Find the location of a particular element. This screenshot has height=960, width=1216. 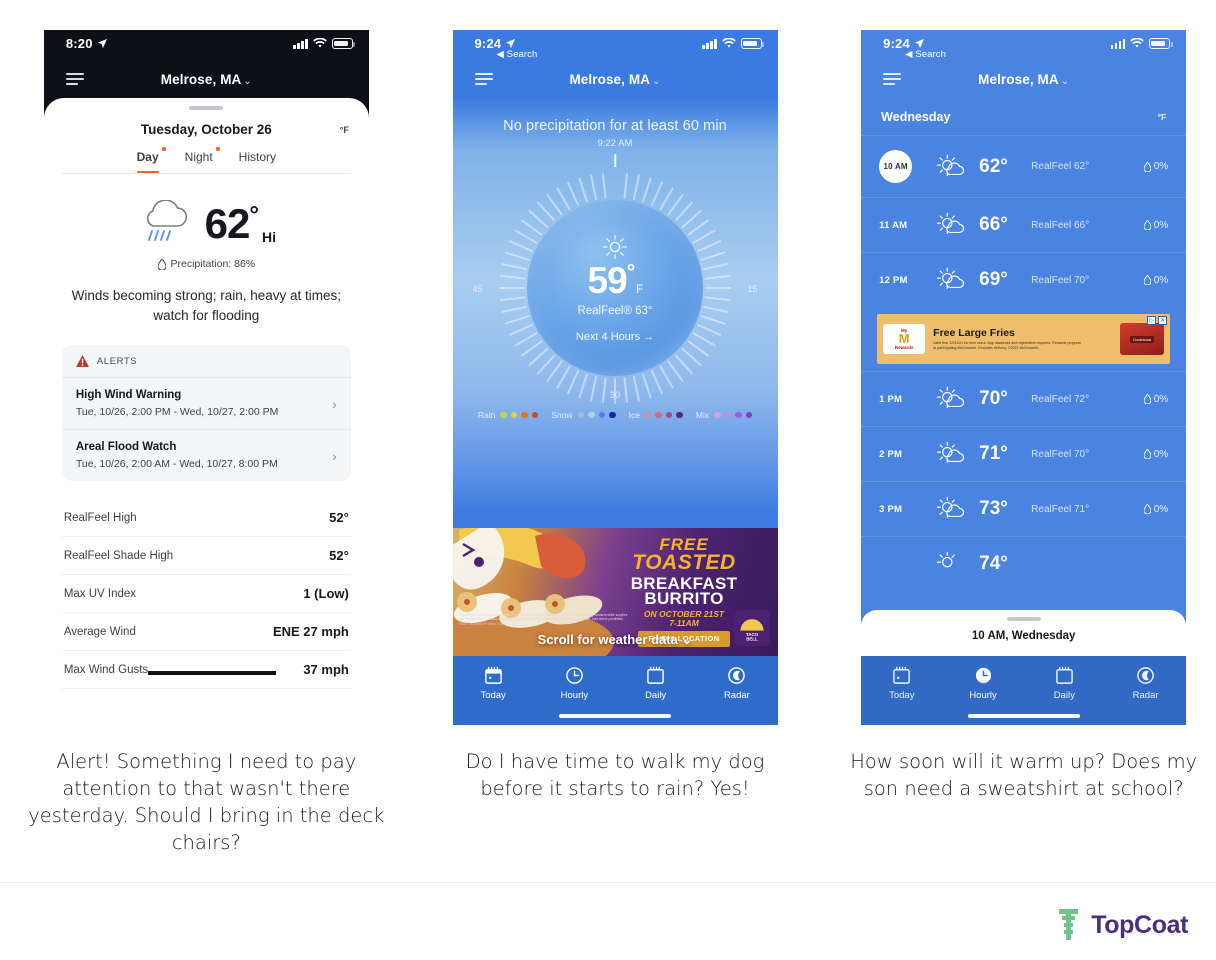

tab-day: Day is located at coordinates (151, 160).